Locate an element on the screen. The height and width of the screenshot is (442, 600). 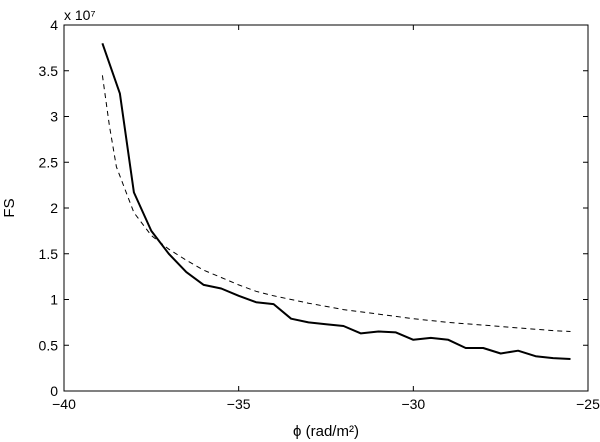
y-tick-label: 2.5 is located at coordinates (49, 162).